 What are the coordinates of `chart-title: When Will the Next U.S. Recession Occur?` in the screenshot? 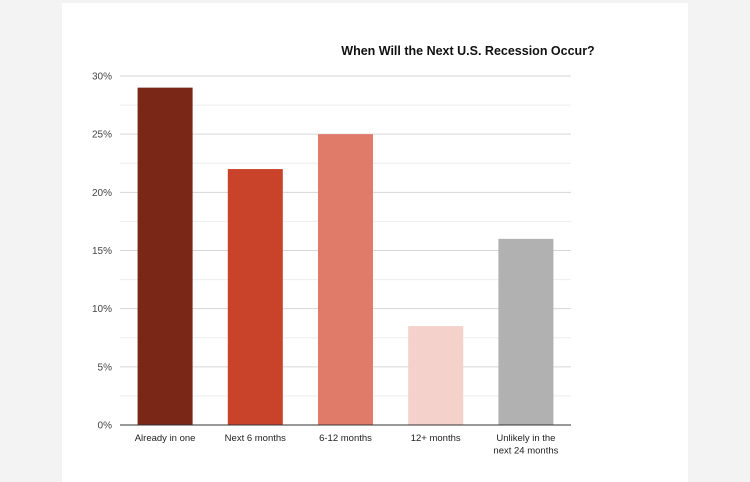 It's located at (467, 51).